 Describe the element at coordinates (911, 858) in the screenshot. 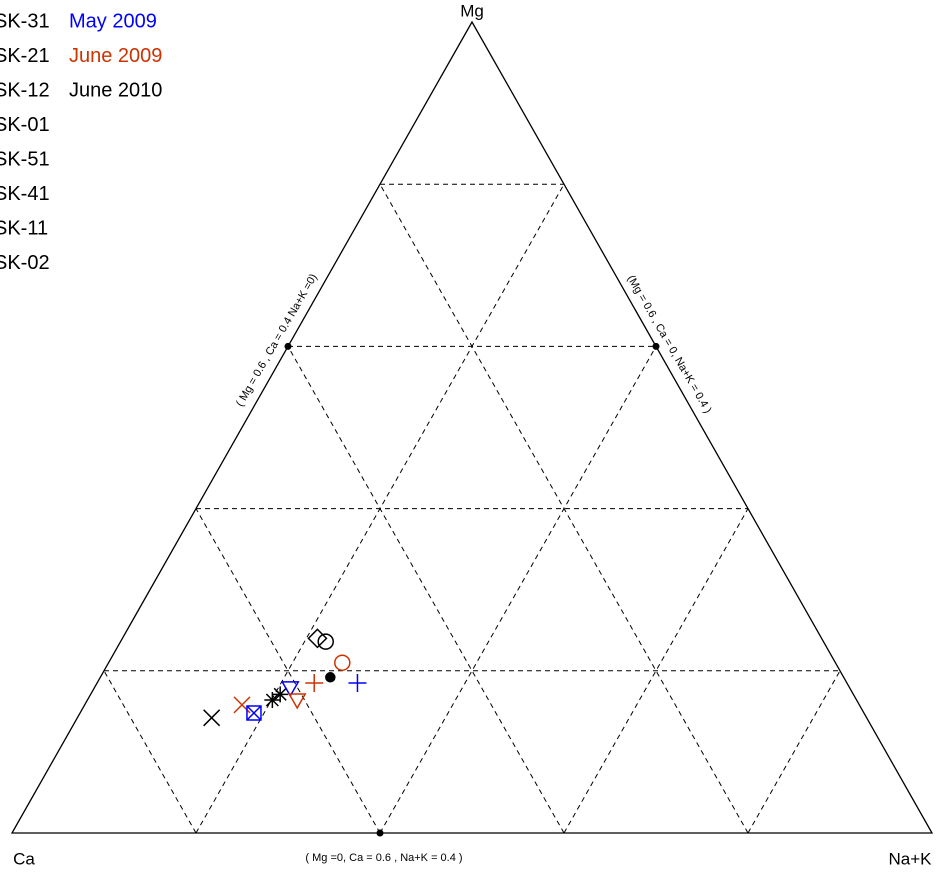

I see `vertex-label-right: Na+K` at that location.